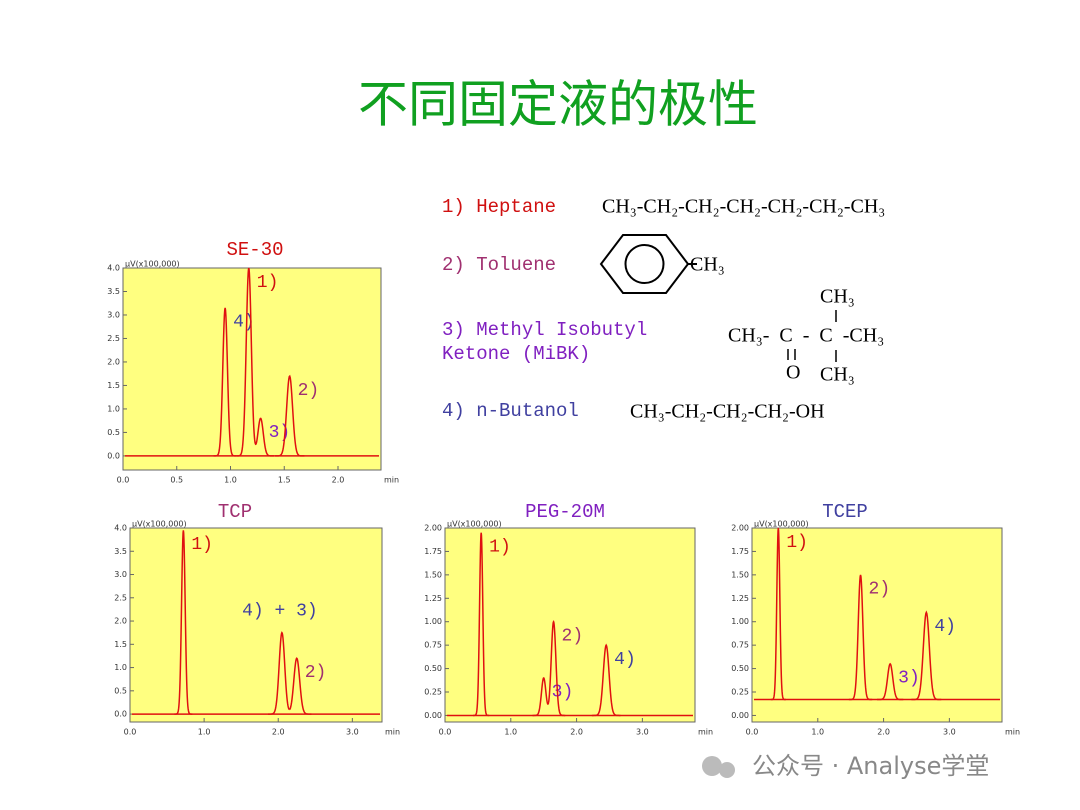 The width and height of the screenshot is (1080, 810). What do you see at coordinates (510, 411) in the screenshot?
I see `compound-label: 4) n-Butanol` at bounding box center [510, 411].